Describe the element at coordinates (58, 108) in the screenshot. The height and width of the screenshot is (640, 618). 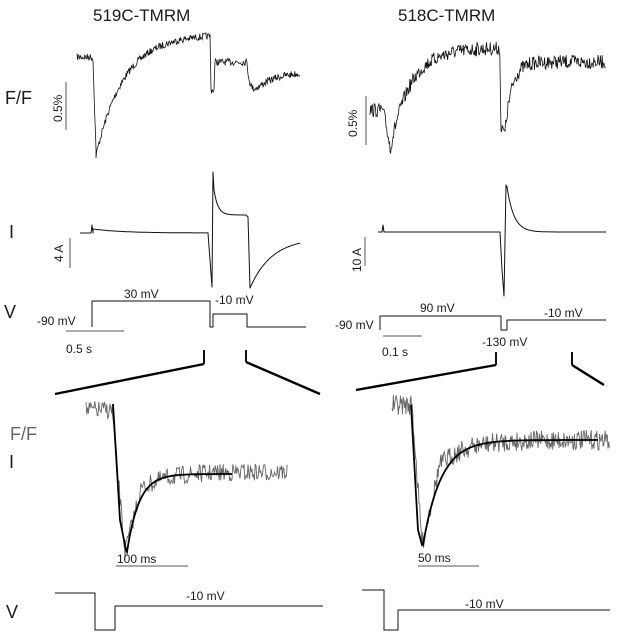
I see `left-fluor-scale-label: 0.5%` at that location.